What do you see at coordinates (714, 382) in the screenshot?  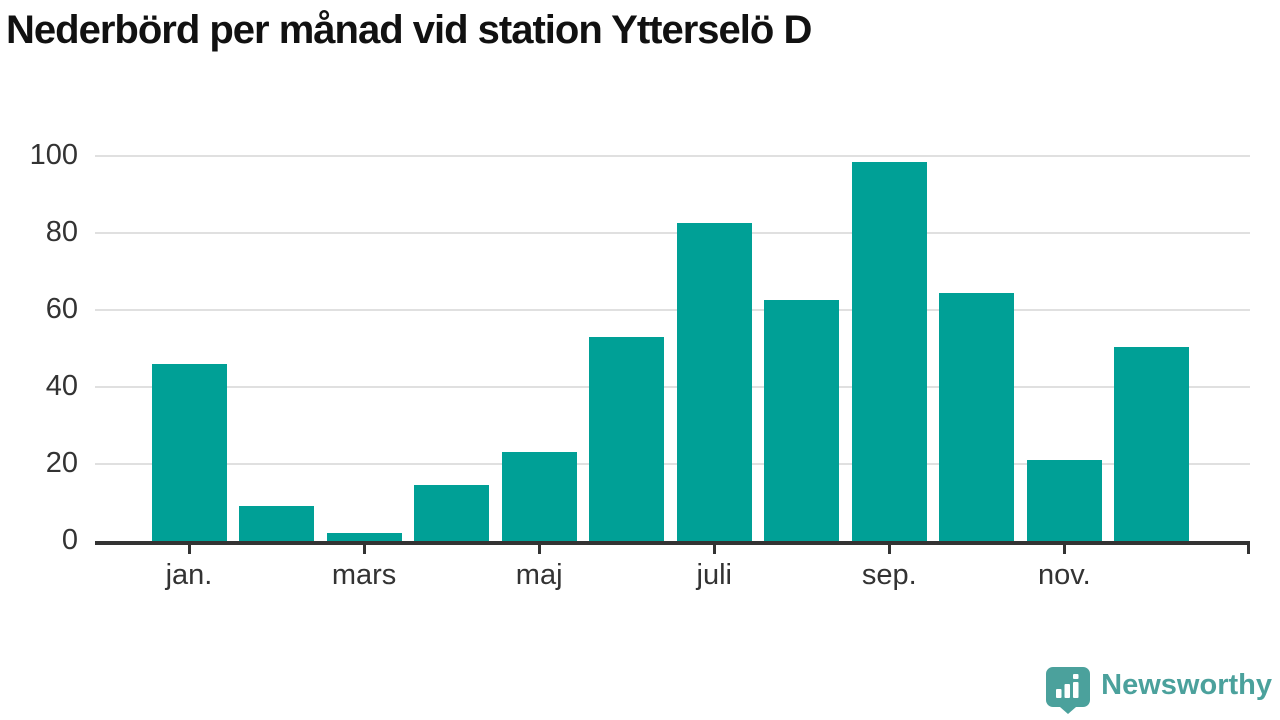 I see `bar-juli` at bounding box center [714, 382].